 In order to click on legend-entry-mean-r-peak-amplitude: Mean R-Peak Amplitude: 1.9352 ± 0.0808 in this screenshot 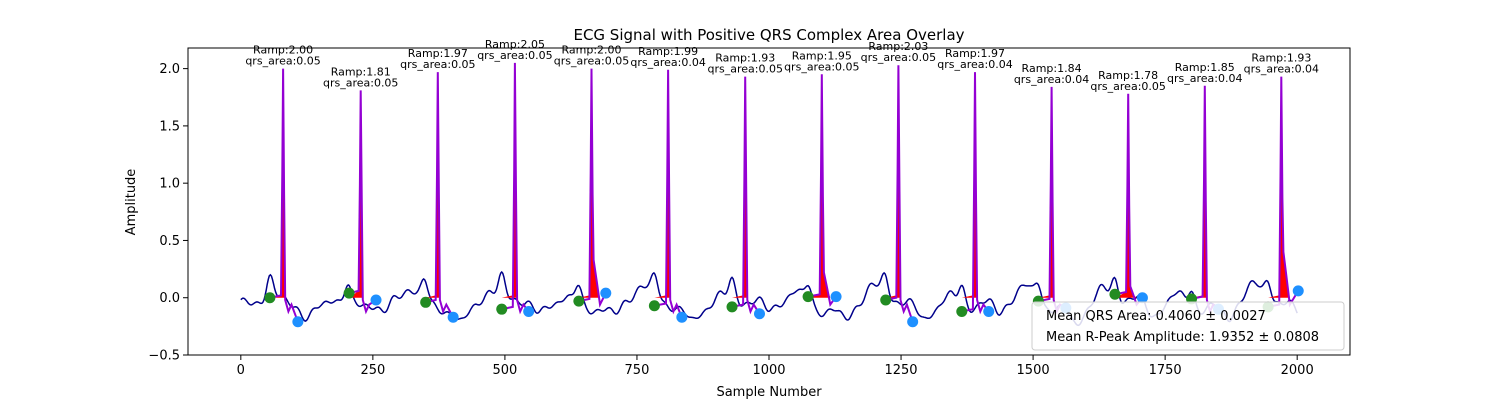, I will do `click(1182, 337)`.